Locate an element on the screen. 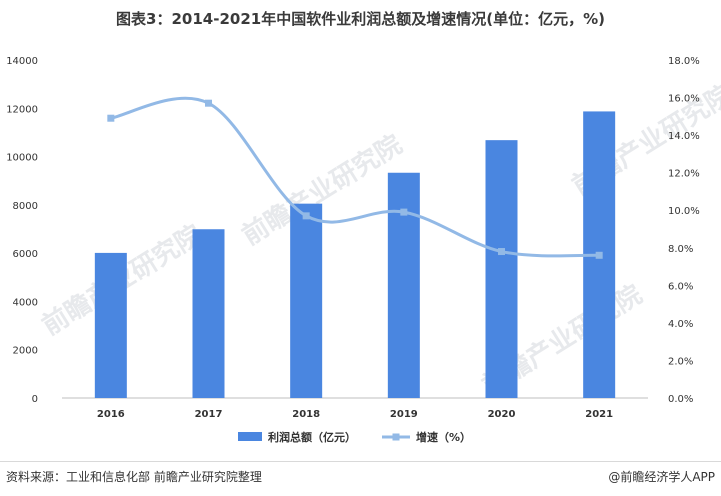  source-note: 资料来源：工业和信息化部 前瞻产业研究院整理 is located at coordinates (134, 477).